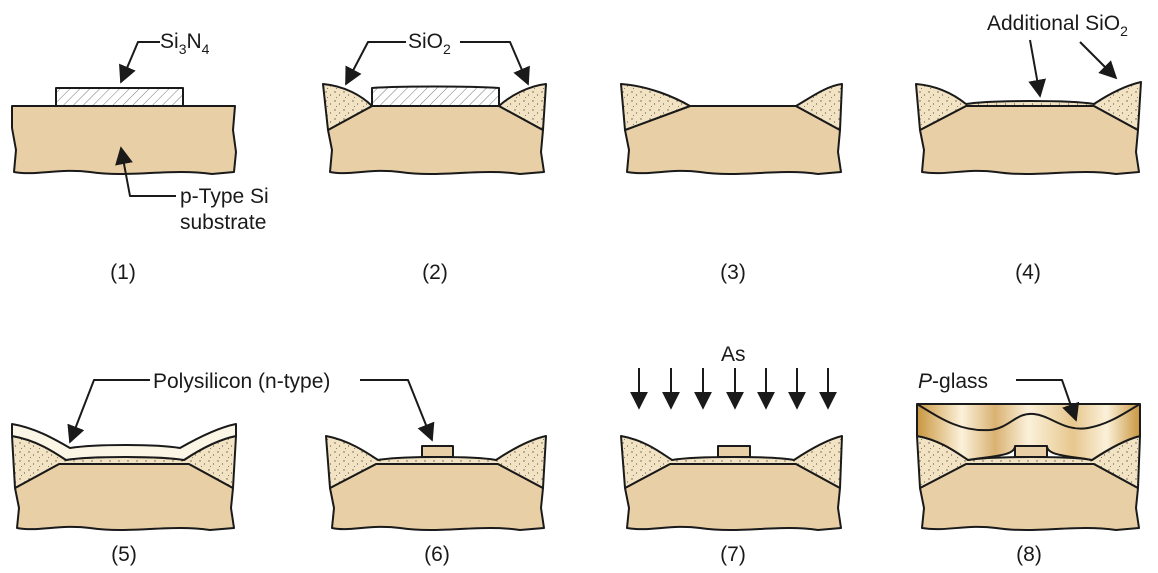 Image resolution: width=1158 pixels, height=573 pixels. What do you see at coordinates (1037, 68) in the screenshot?
I see `additional-sio2-leader-left` at bounding box center [1037, 68].